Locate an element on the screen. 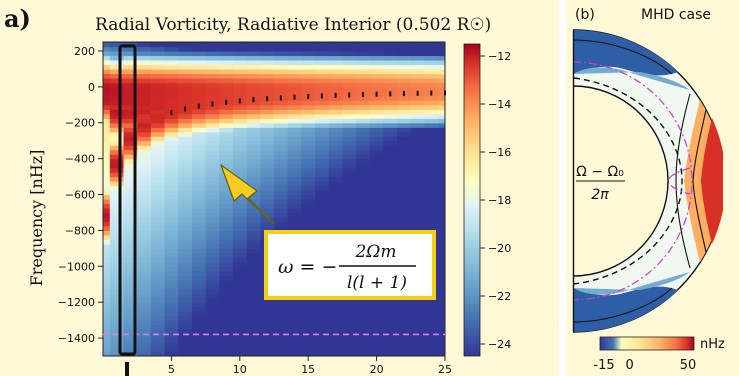  formula-denominator: l(l + 1) is located at coordinates (377, 283).